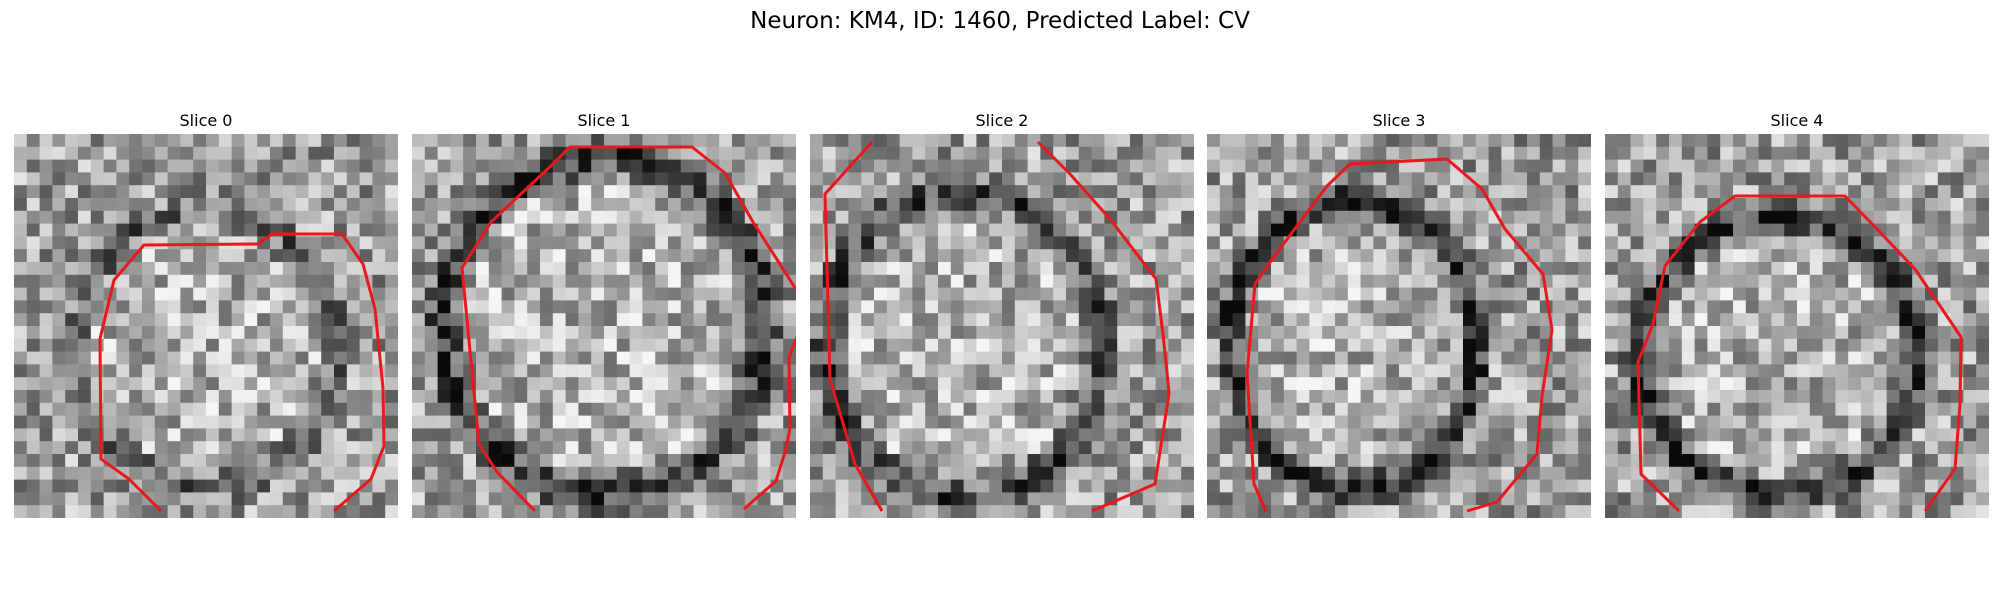  I want to click on slice-title-0: Slice 0, so click(206, 120).